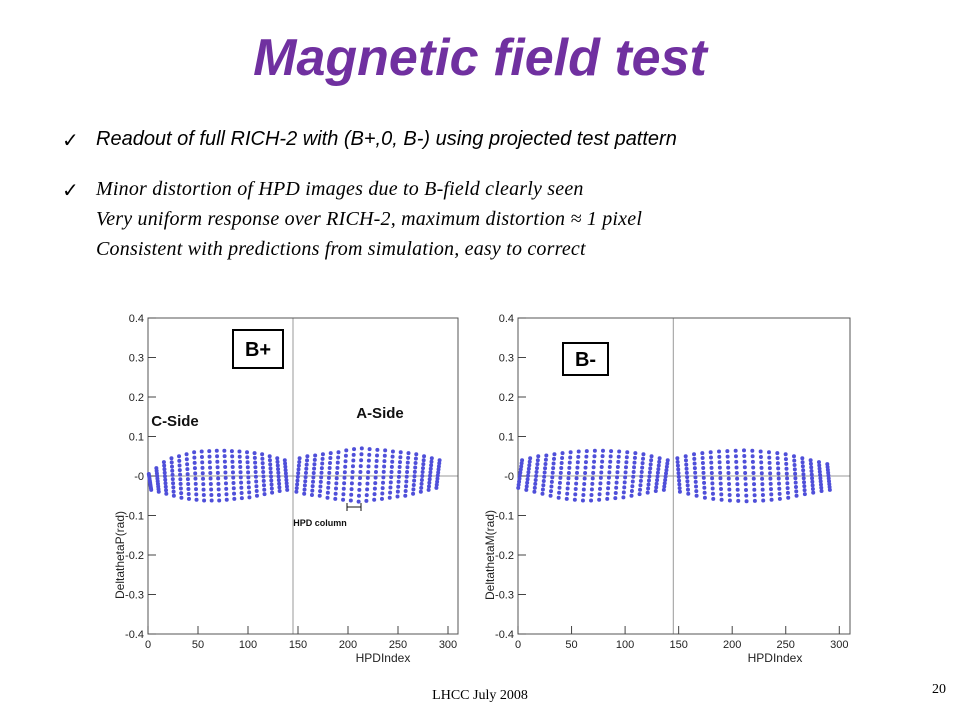 This screenshot has height=720, width=960. Describe the element at coordinates (490, 555) in the screenshot. I see `y-axis-label: DeltathetaM(rad)` at that location.